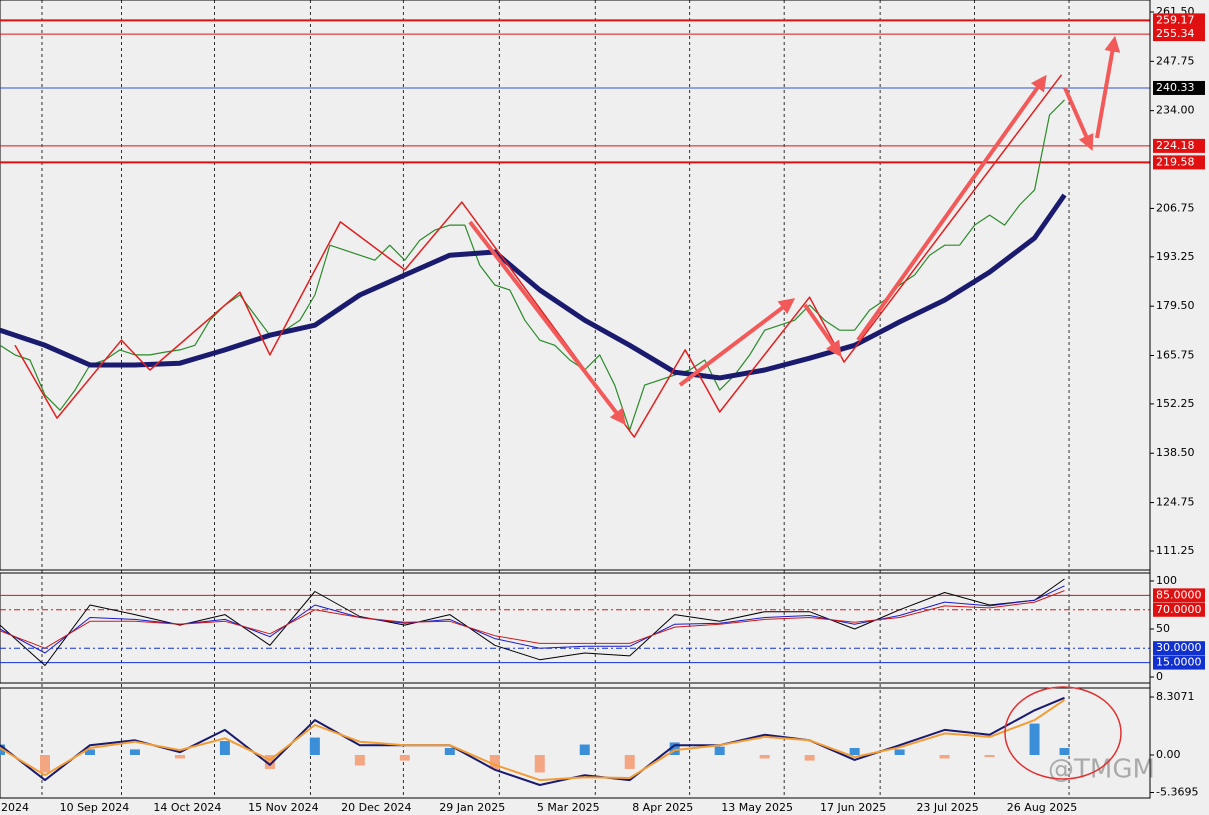 The image size is (1209, 815). What do you see at coordinates (1175, 87) in the screenshot?
I see `level-label: 240.33` at bounding box center [1175, 87].